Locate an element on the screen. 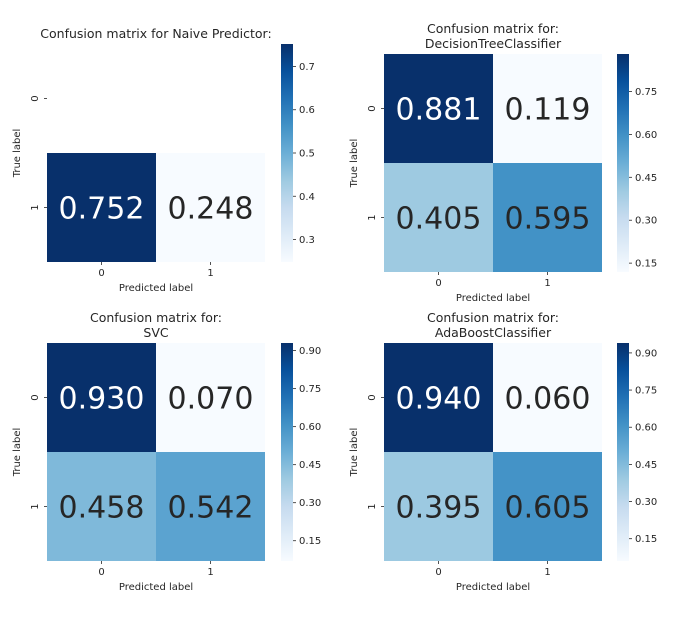 The height and width of the screenshot is (627, 686). cell-value-label: 0.542 is located at coordinates (211, 508).